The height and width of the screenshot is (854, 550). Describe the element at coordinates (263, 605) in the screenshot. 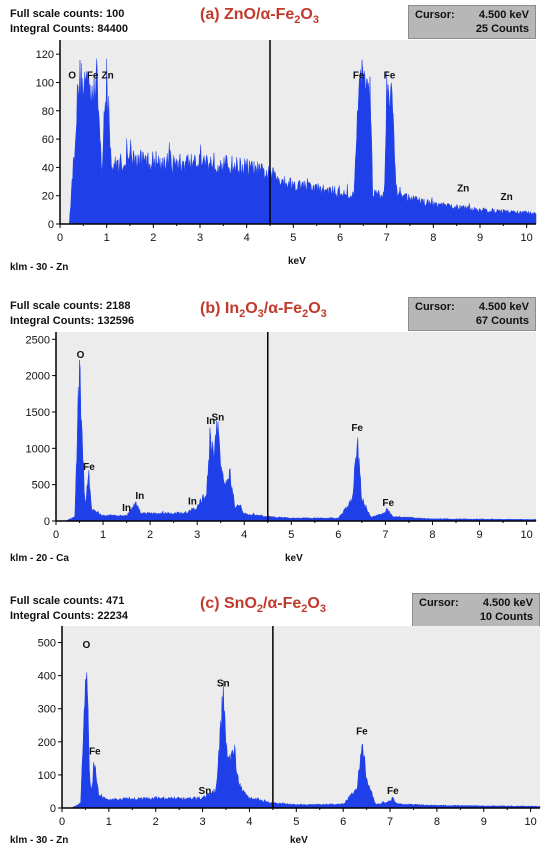

I see `panel-title: (c) SnO2/α-Fe2O3` at that location.